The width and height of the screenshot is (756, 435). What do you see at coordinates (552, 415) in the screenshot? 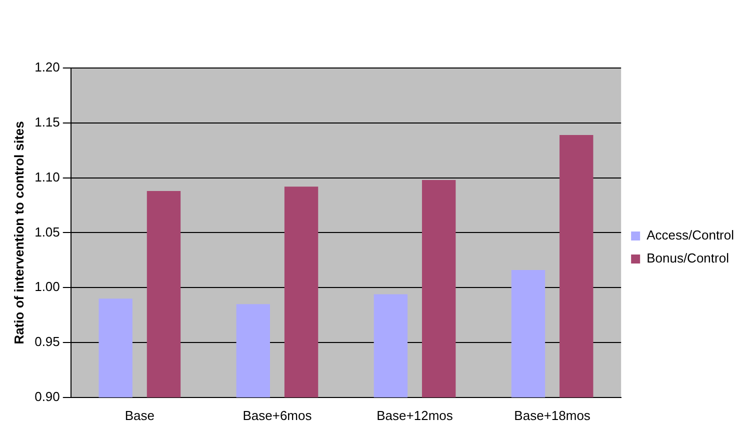
I see `x-tick-label: Base+18mos` at bounding box center [552, 415].